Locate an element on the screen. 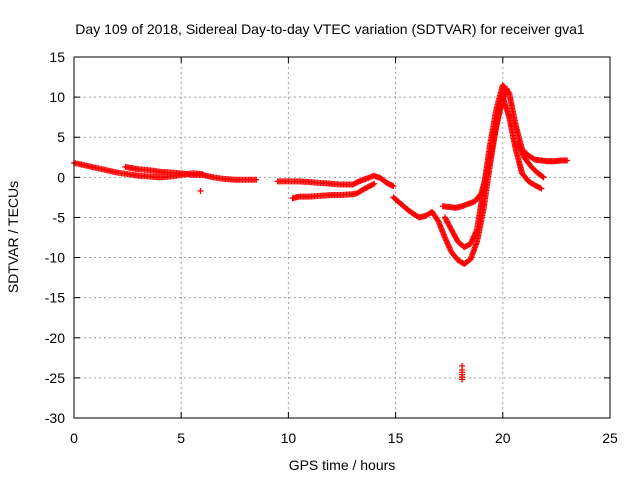  y-axis-label: SDTVAR / TECUs is located at coordinates (13, 237).